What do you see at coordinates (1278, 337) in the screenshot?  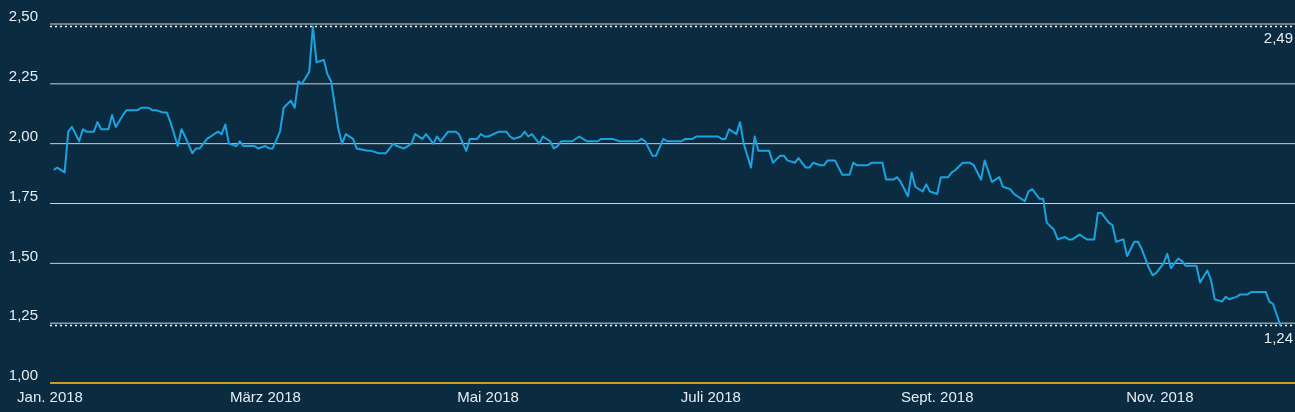 I see `ref-line-label: 1,24` at bounding box center [1278, 337].